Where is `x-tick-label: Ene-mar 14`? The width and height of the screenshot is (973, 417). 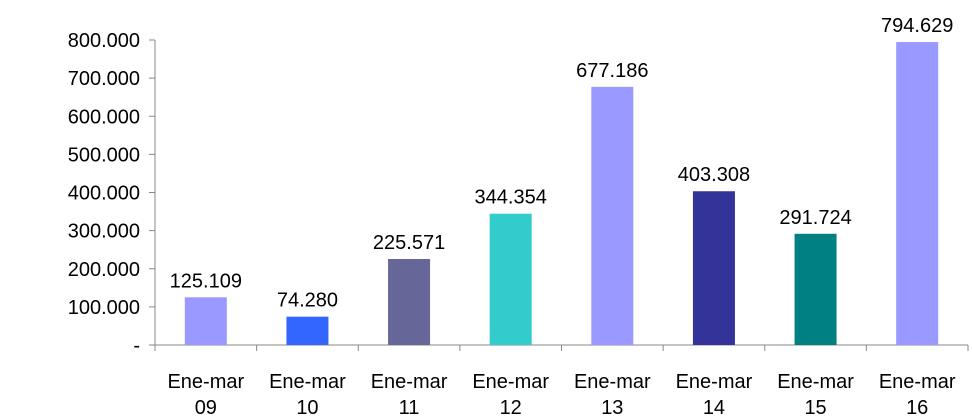 x-tick-label: Ene-mar 14 is located at coordinates (714, 394).